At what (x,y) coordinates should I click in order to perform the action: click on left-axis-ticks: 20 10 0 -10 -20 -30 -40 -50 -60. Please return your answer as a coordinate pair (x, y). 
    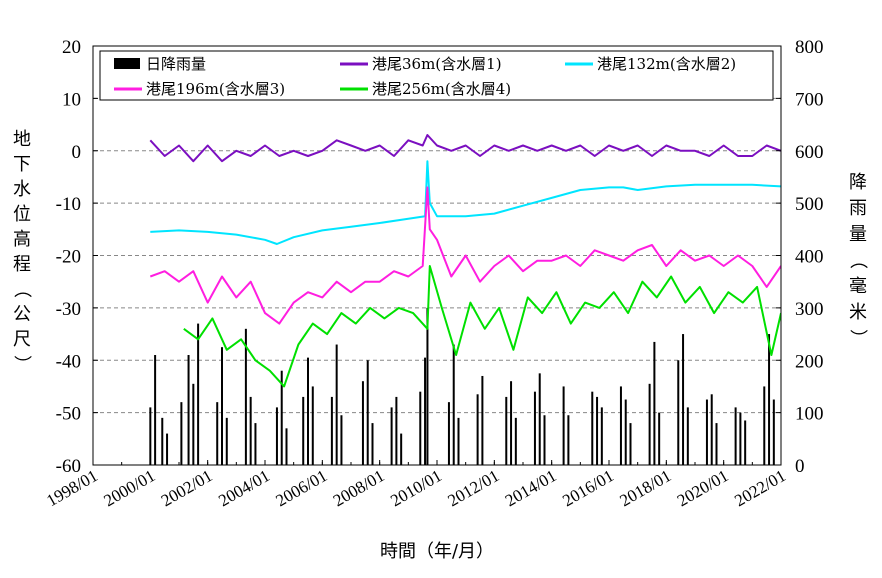
    Looking at the image, I should click on (77, 257).